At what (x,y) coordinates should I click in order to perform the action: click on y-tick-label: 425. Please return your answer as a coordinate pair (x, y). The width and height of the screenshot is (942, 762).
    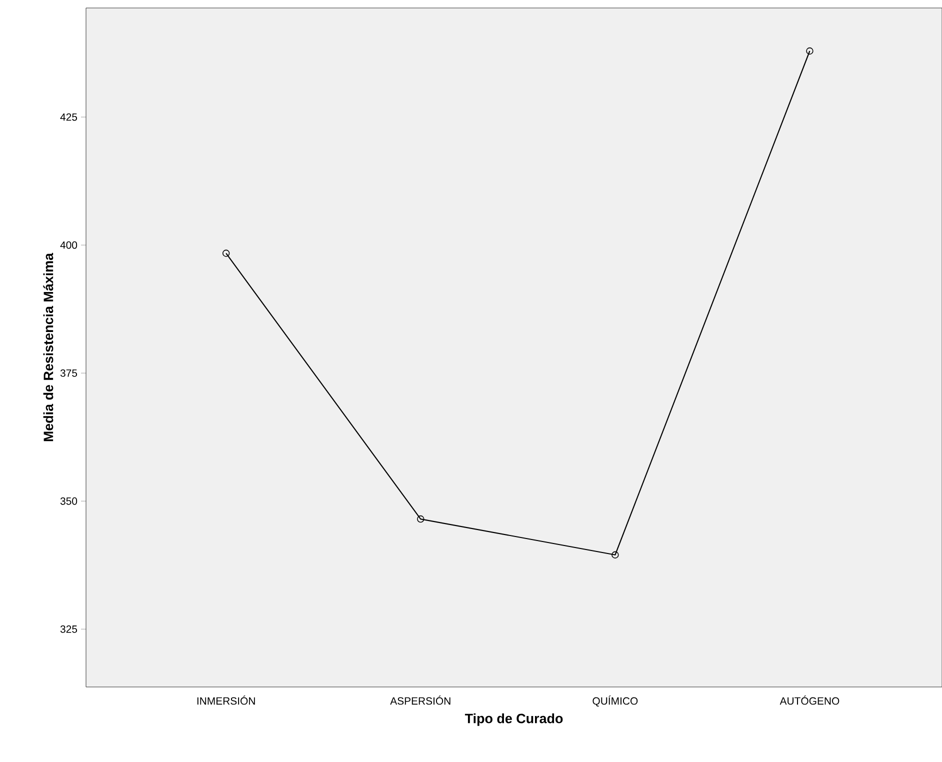
    Looking at the image, I should click on (69, 117).